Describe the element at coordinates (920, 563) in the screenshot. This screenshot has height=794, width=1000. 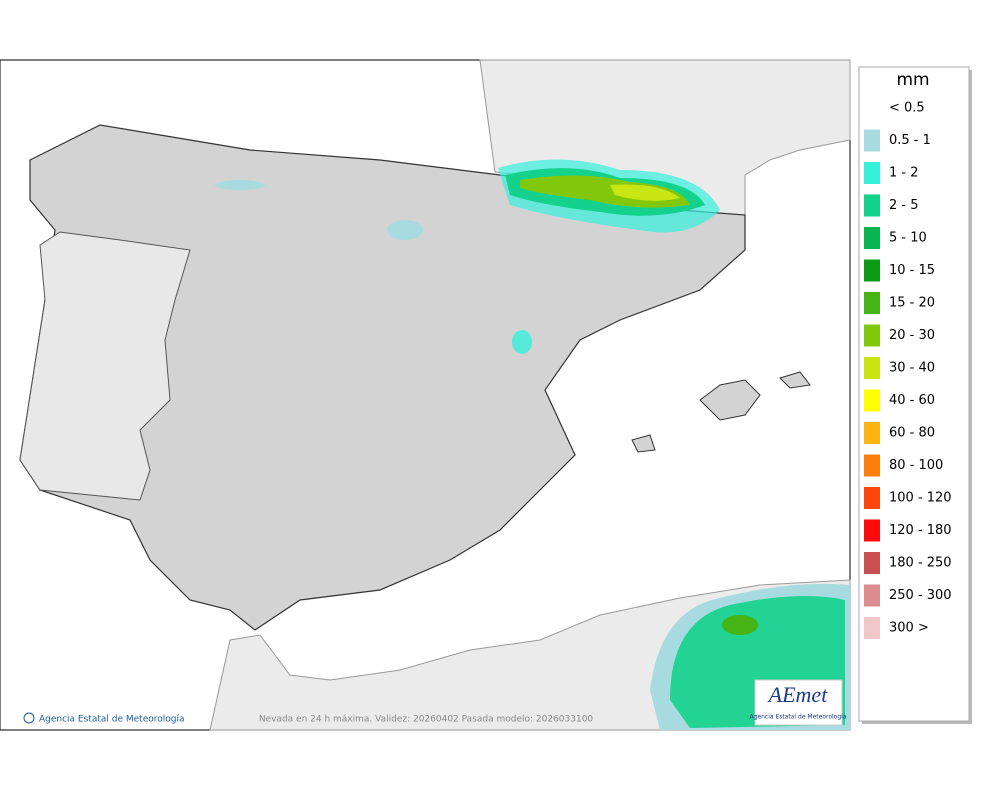
I see `legend-label: 180 - 250` at that location.